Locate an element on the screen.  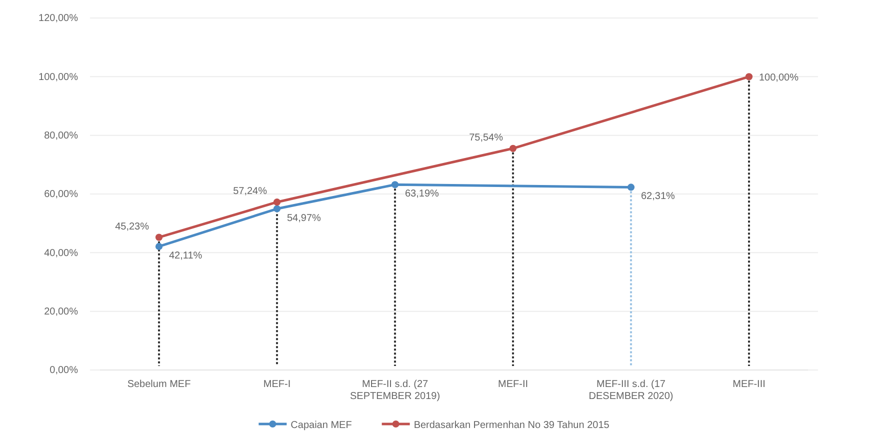
data-label: 63,19% is located at coordinates (422, 194).